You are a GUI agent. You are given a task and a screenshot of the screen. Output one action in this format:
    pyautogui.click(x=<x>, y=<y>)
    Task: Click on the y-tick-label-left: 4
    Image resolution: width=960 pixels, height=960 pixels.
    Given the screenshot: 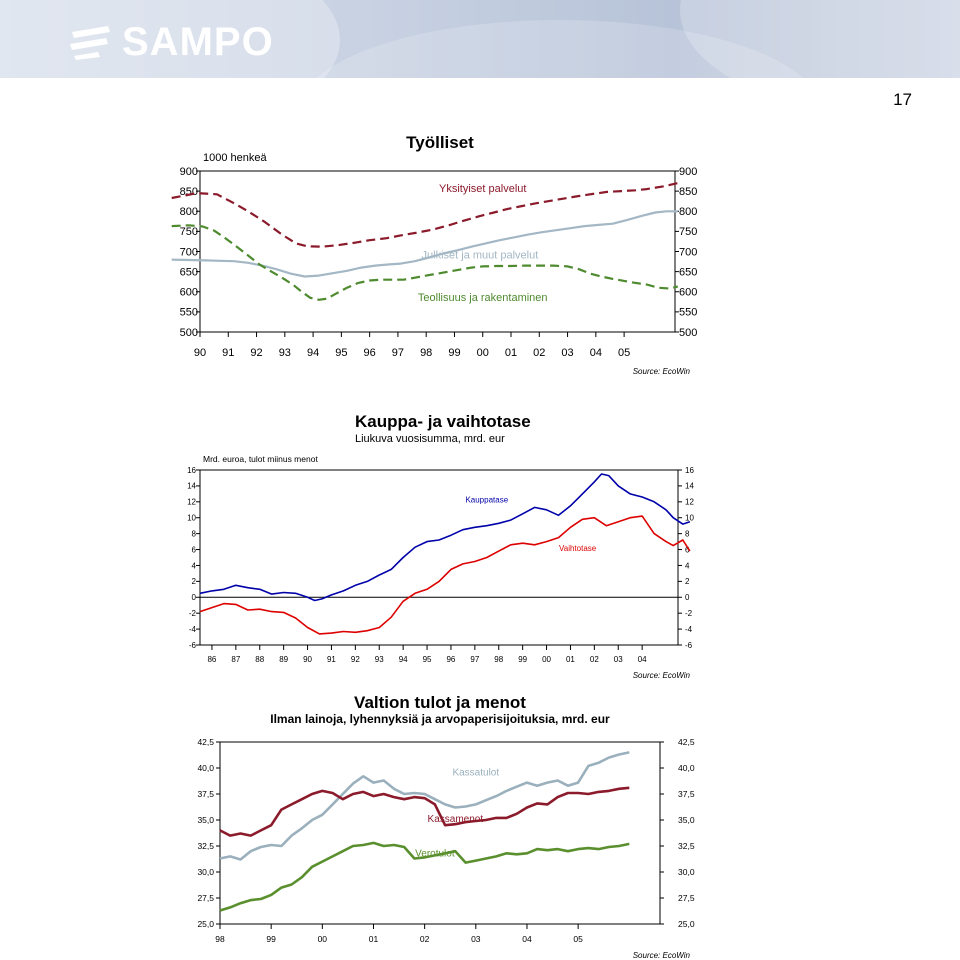 What is the action you would take?
    pyautogui.click(x=194, y=565)
    